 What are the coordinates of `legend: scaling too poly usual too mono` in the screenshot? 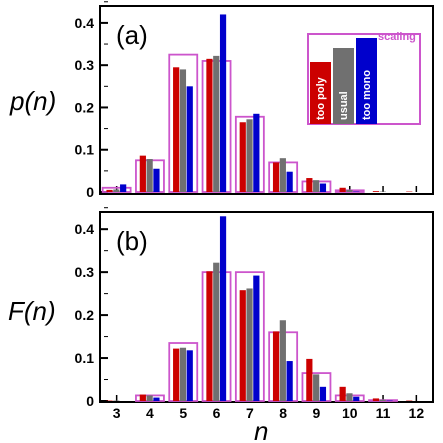 It's located at (364, 78).